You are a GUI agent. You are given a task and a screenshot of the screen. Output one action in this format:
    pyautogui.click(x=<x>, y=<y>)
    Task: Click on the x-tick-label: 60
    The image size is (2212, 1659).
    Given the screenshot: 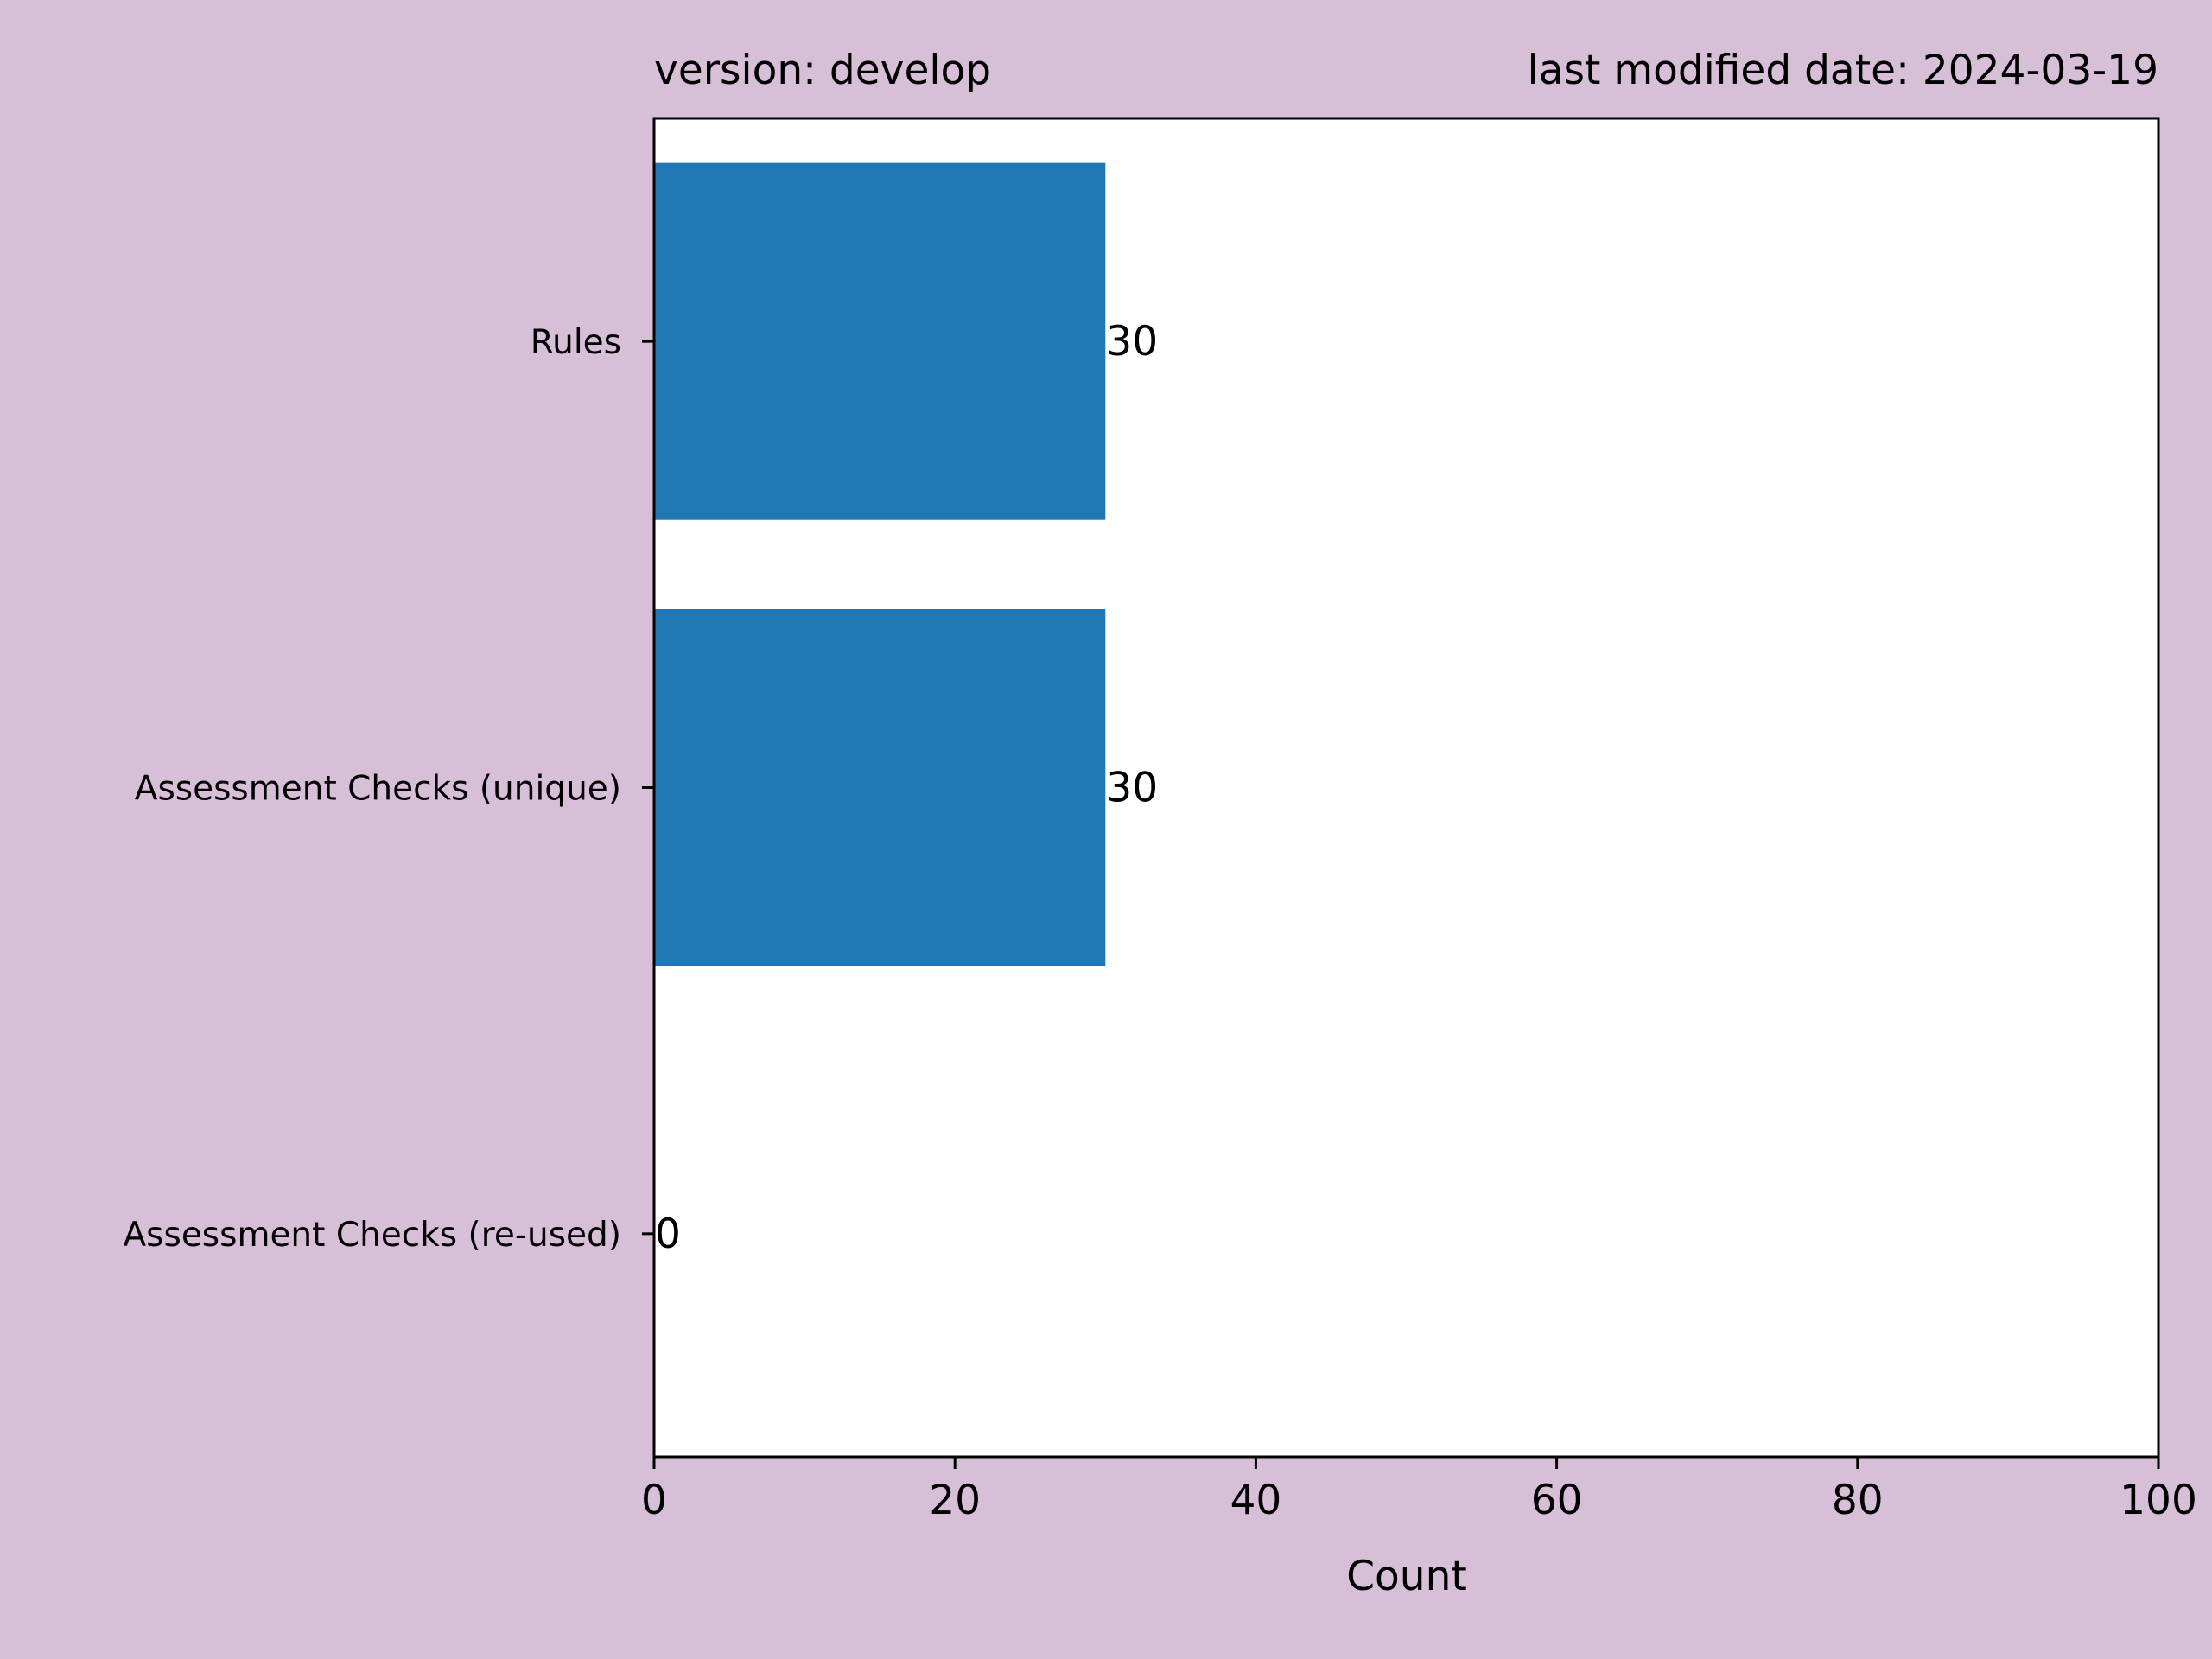 What is the action you would take?
    pyautogui.click(x=1557, y=1500)
    